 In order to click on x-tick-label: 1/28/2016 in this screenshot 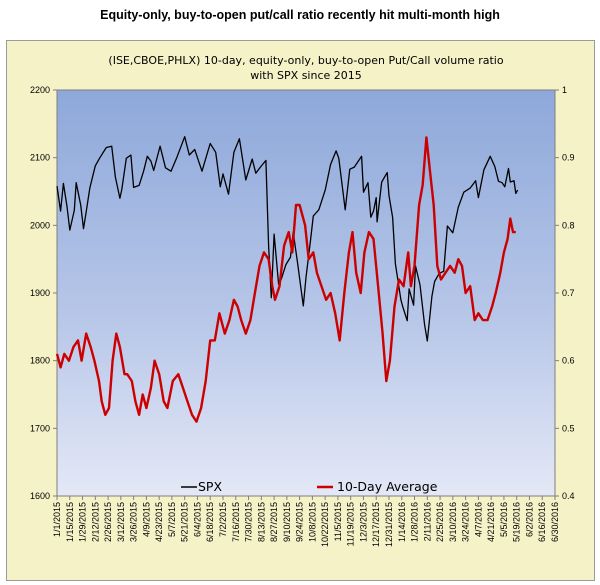, I will do `click(415, 522)`.